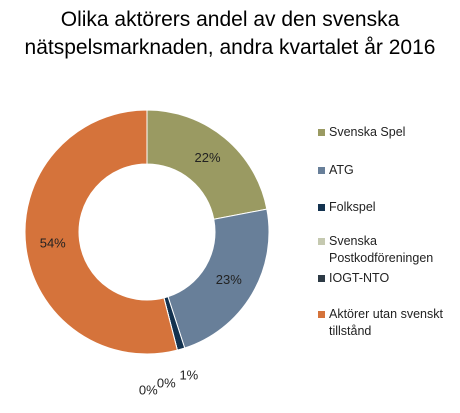  Describe the element at coordinates (389, 170) in the screenshot. I see `legend-entry: ATG` at that location.